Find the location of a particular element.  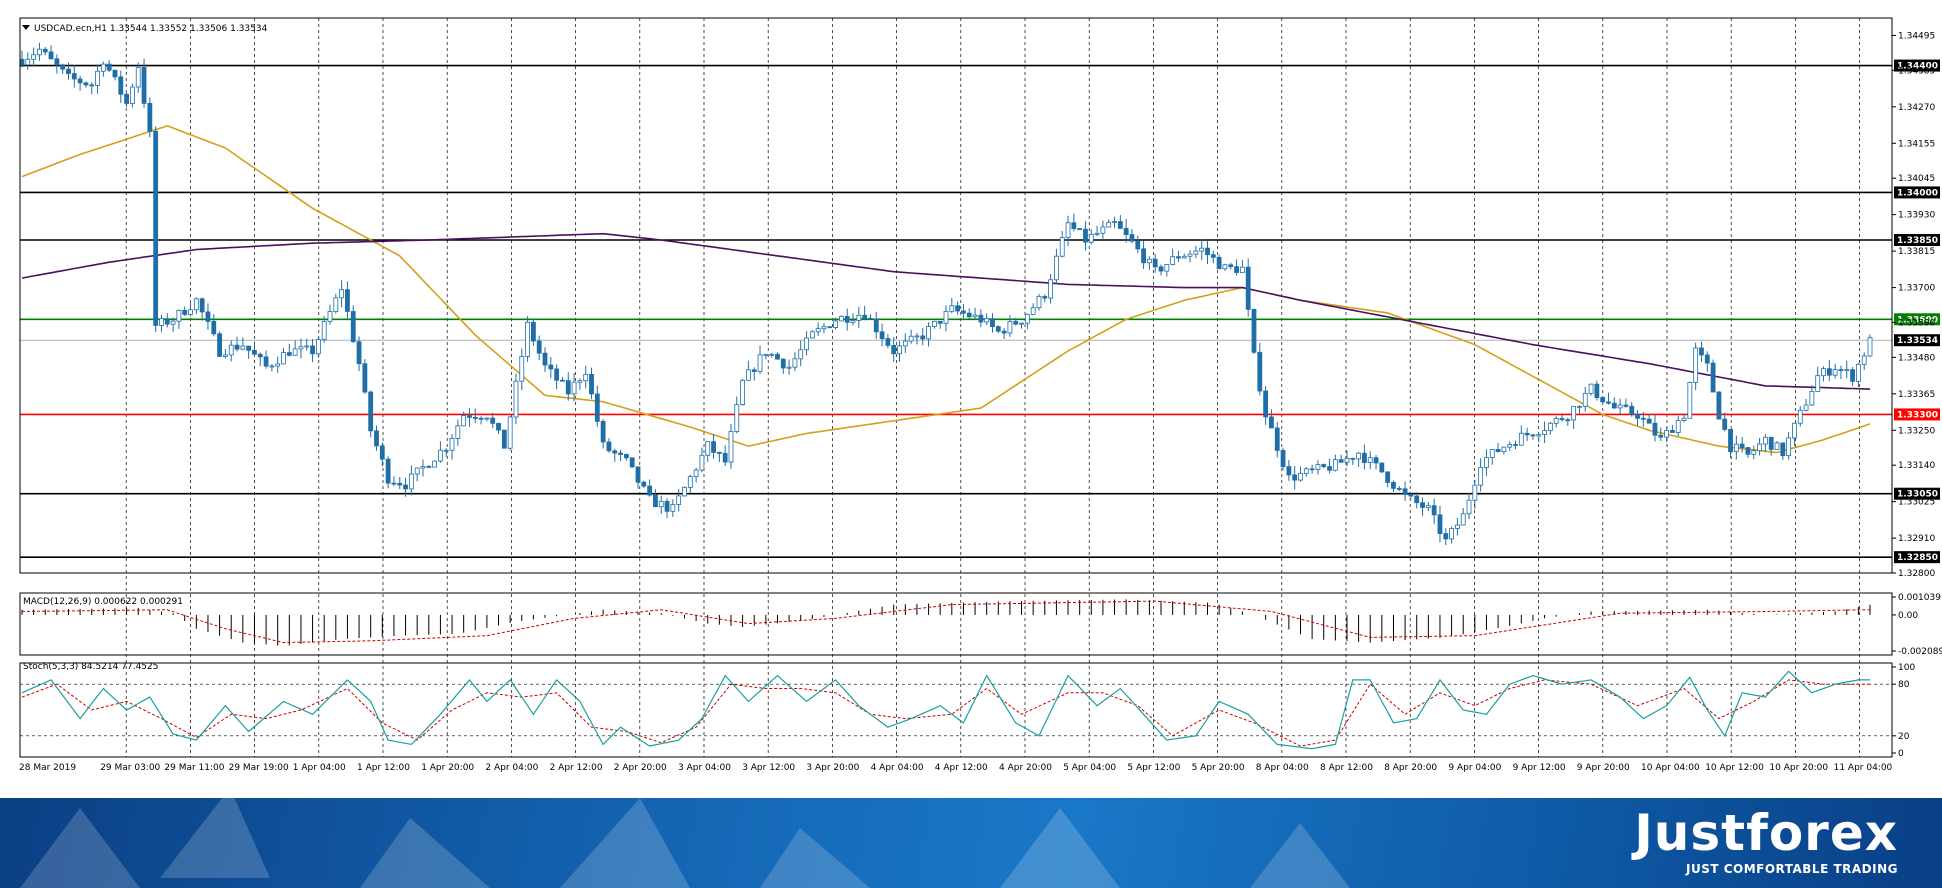

level-tag-label: 1.33850 is located at coordinates (1917, 241).